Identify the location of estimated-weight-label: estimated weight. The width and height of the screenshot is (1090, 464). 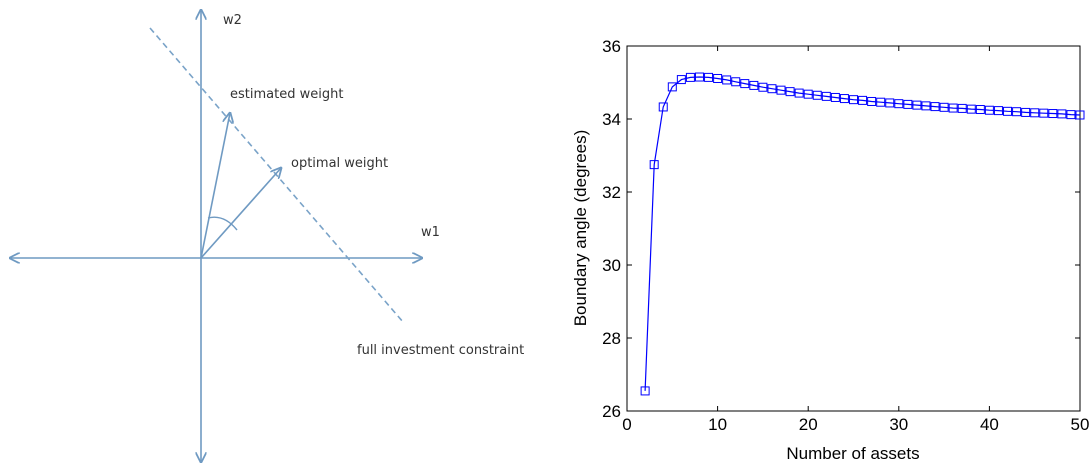
(286, 94).